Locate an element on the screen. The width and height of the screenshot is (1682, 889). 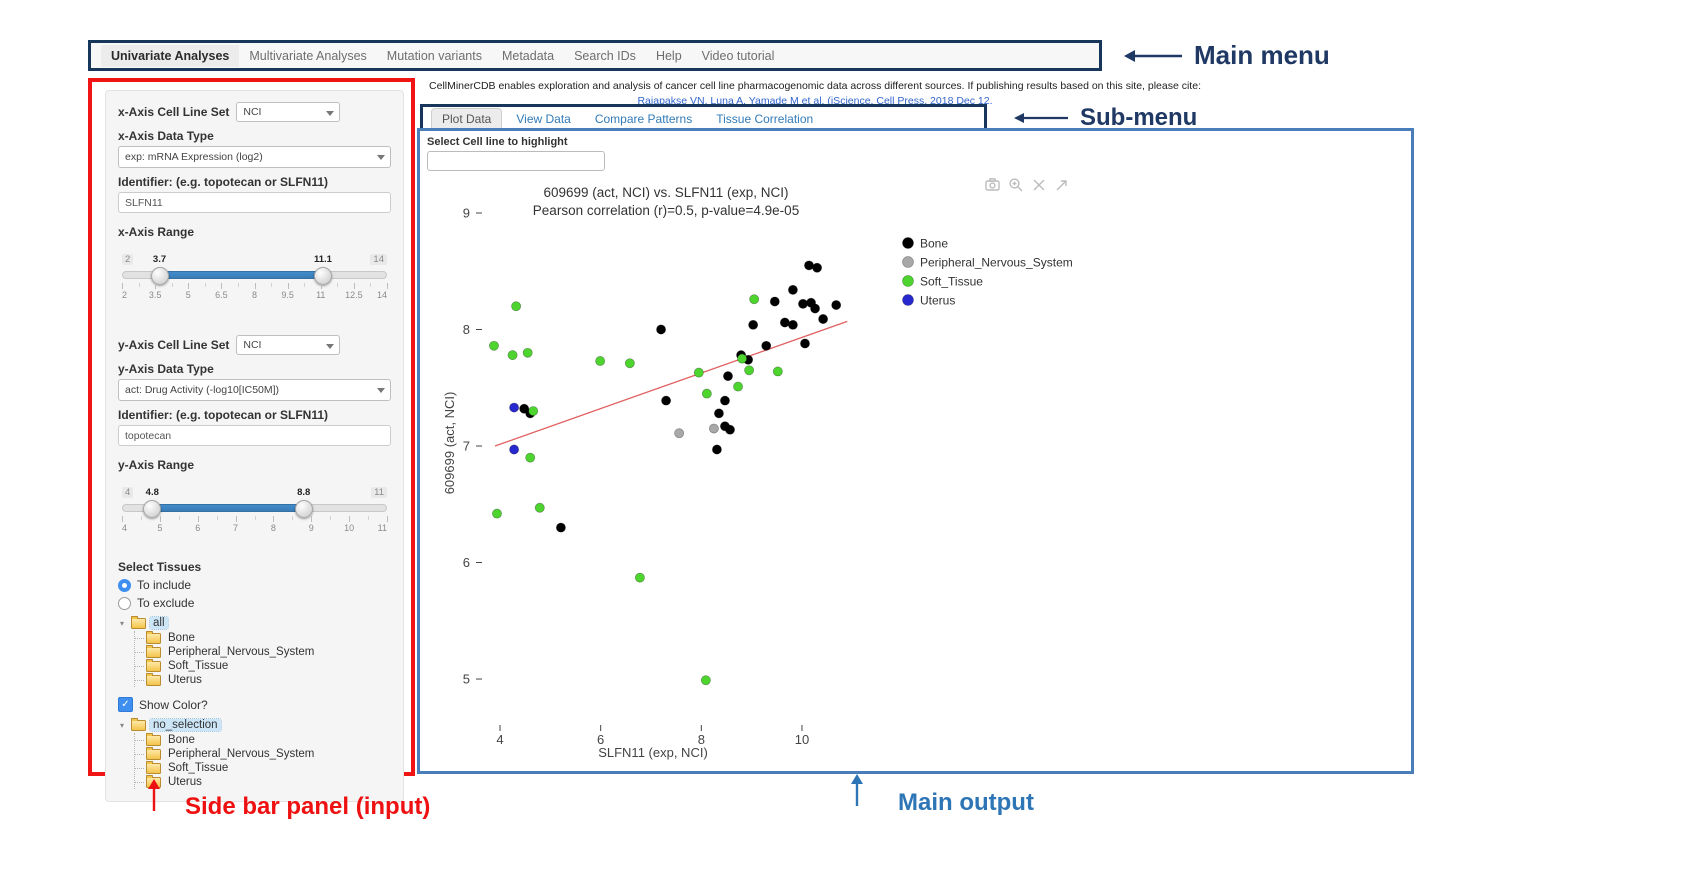
radio-label: To include is located at coordinates (164, 585).